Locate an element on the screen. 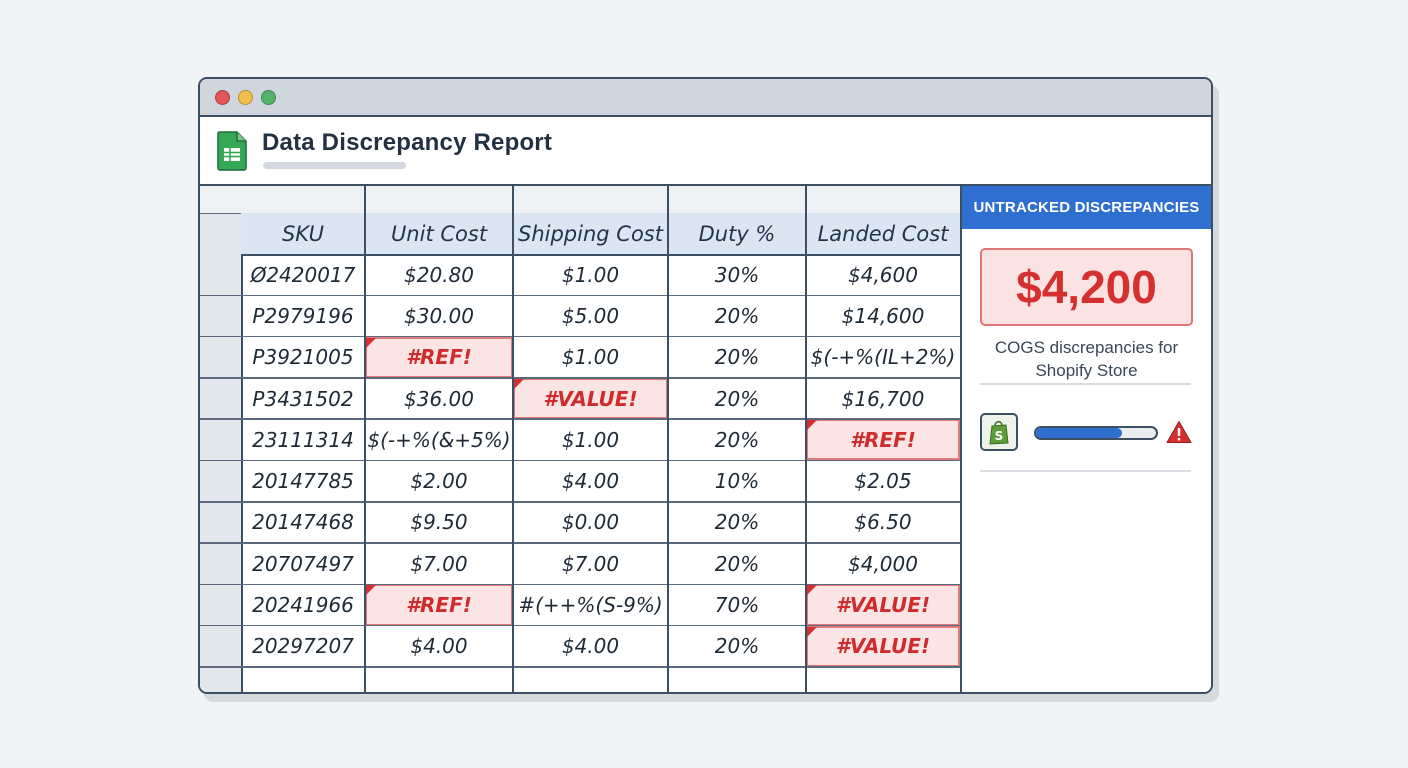 The width and height of the screenshot is (1408, 768). landed-cost-cell: $4,000 is located at coordinates (883, 563).